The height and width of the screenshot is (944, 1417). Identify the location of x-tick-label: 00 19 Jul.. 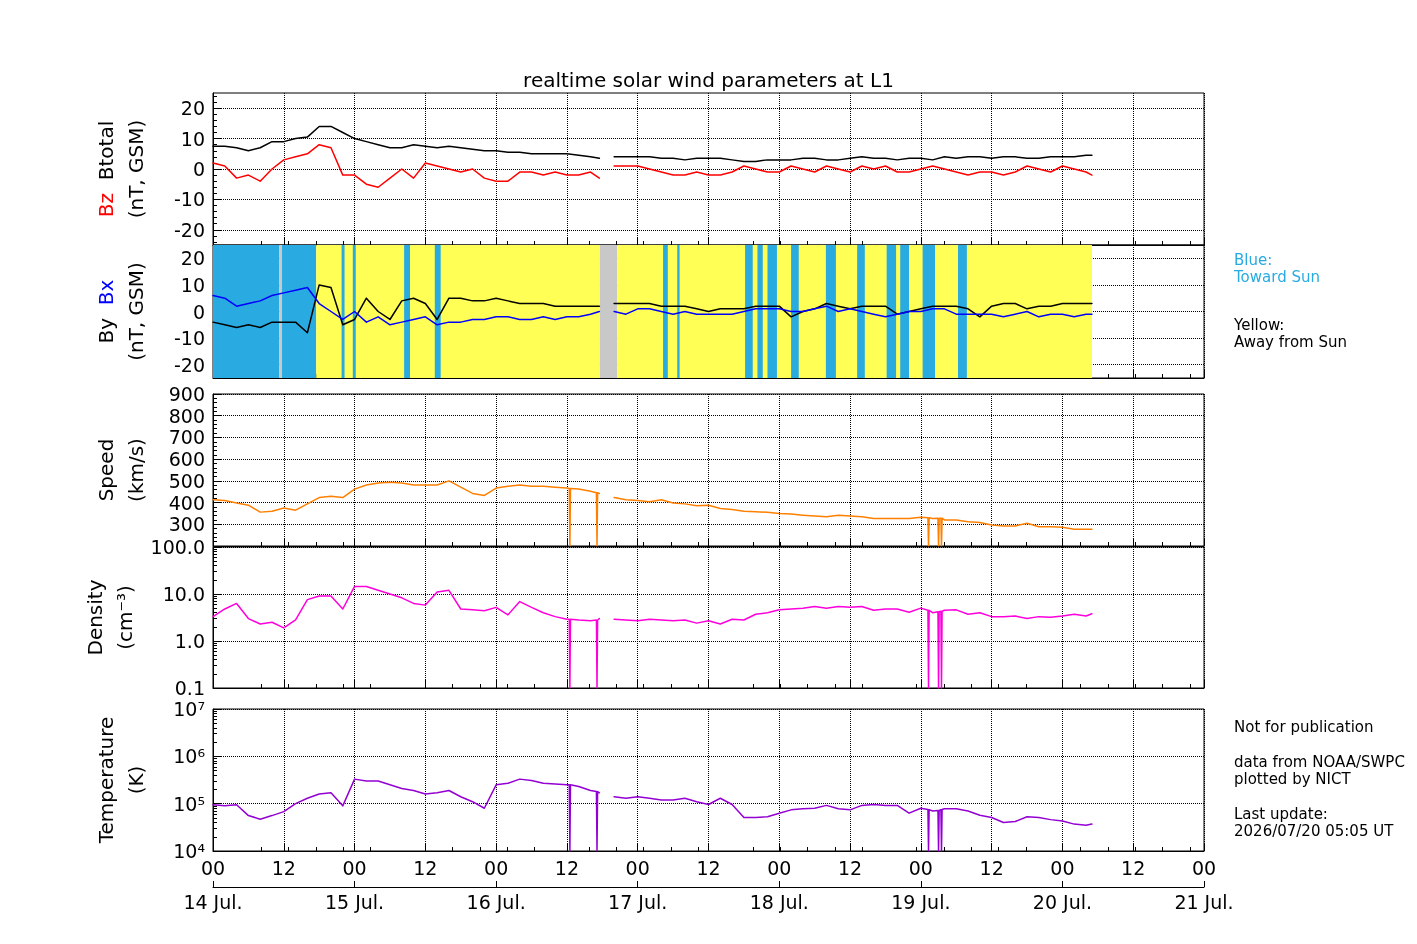
(921, 885).